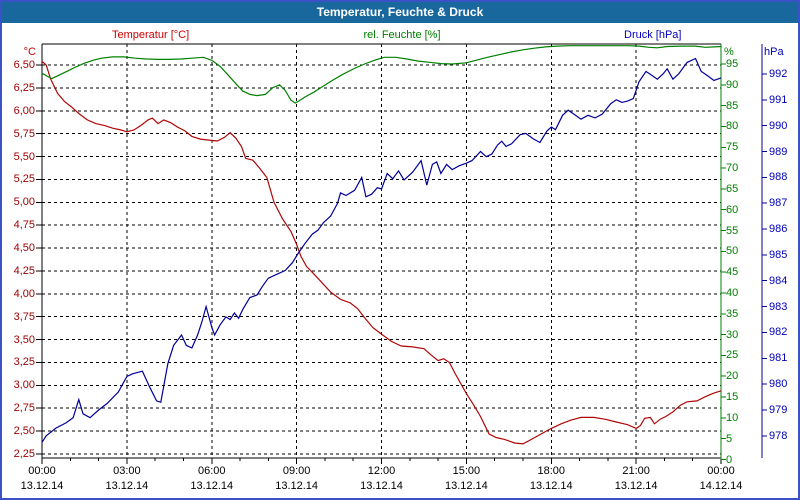 This screenshot has width=800, height=500. What do you see at coordinates (29, 52) in the screenshot?
I see `temperature-axis-unit: °C` at bounding box center [29, 52].